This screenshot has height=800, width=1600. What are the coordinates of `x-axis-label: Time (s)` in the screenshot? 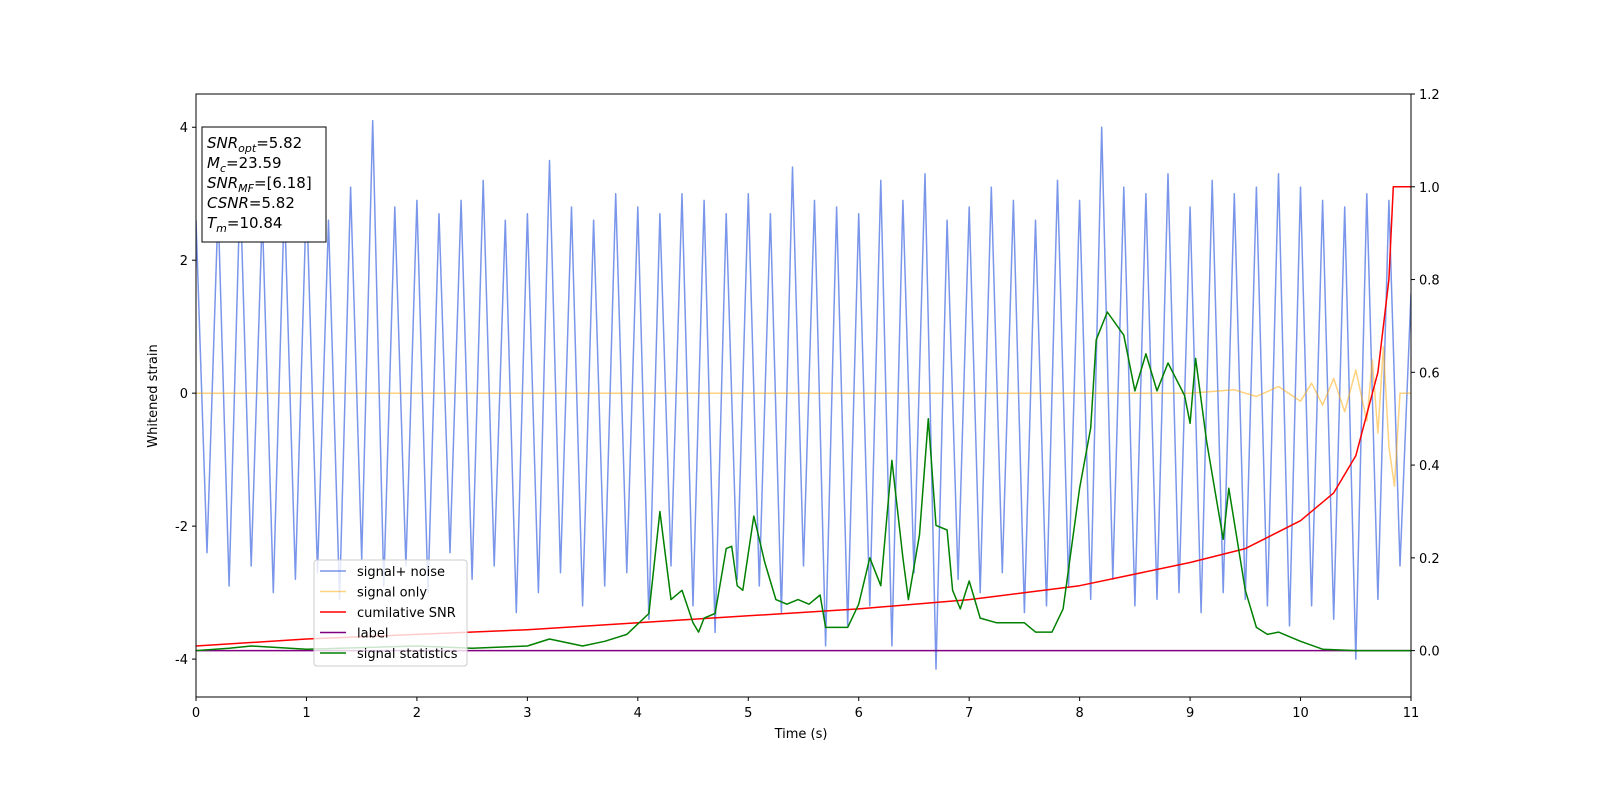 It's located at (801, 734).